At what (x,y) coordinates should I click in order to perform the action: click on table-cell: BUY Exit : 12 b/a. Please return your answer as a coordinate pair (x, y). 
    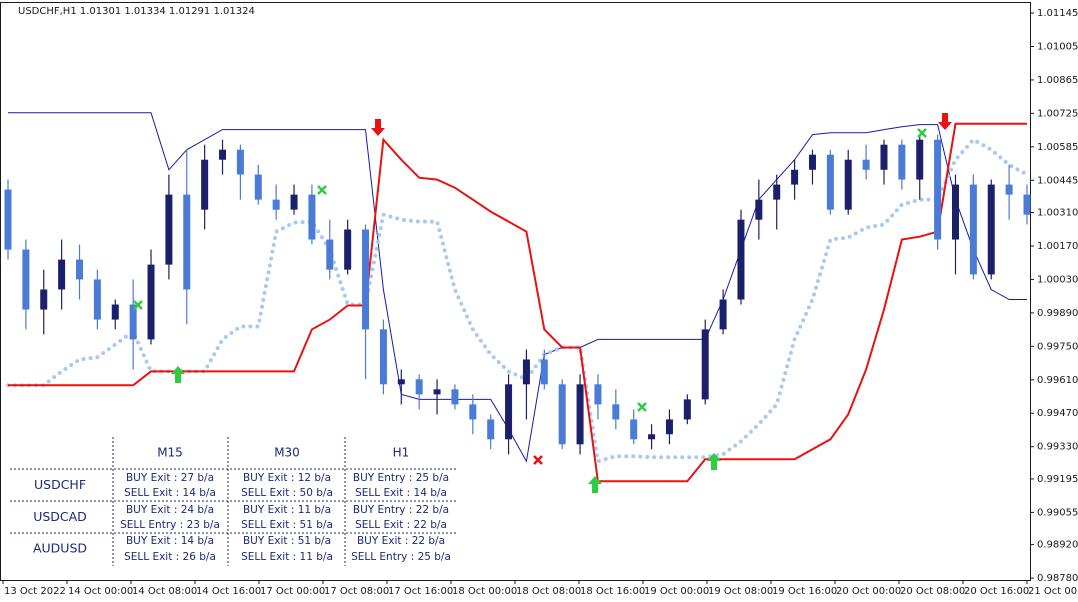
    Looking at the image, I should click on (287, 478).